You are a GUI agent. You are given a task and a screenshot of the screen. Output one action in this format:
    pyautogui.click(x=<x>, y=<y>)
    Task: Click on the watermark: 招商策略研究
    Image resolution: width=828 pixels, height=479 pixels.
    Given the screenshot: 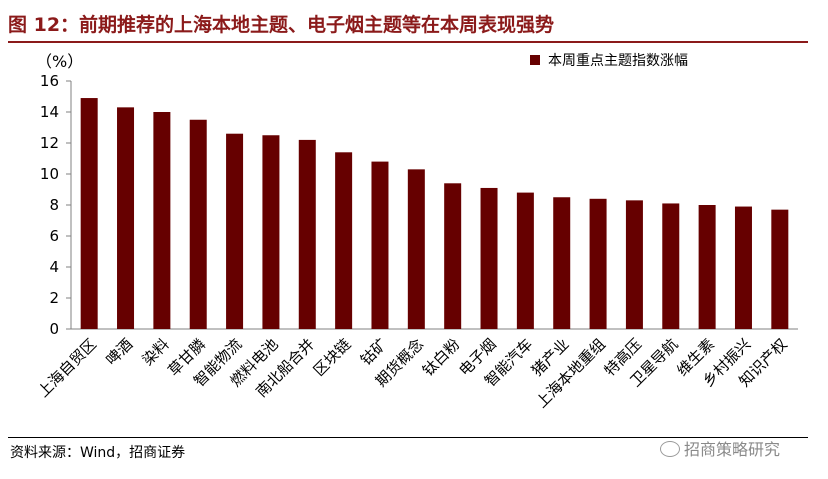 What is the action you would take?
    pyautogui.click(x=720, y=448)
    